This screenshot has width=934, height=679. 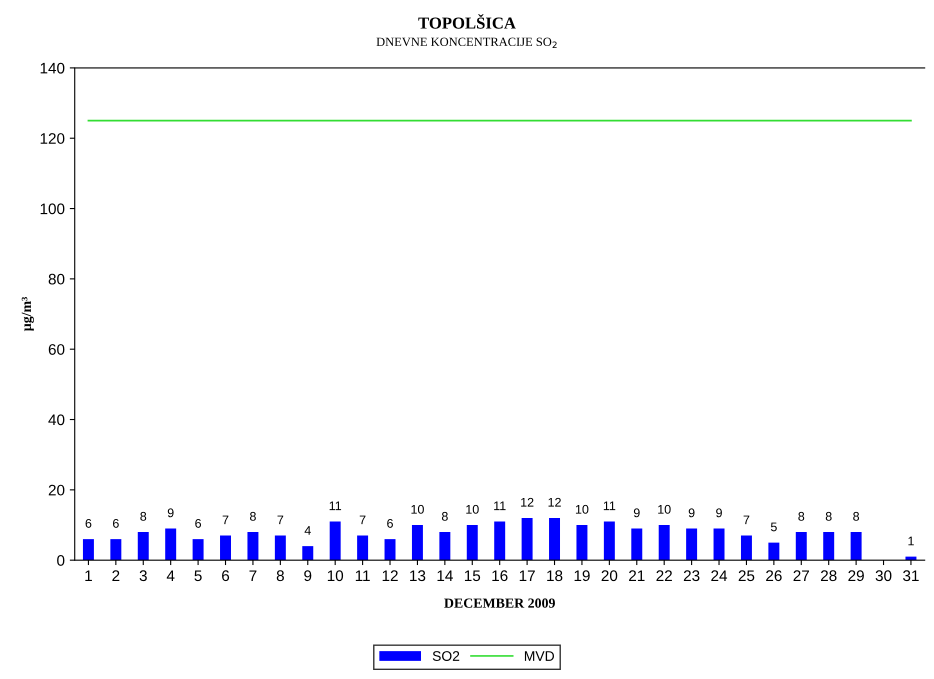 I want to click on x-tick-label: 21, so click(x=637, y=575).